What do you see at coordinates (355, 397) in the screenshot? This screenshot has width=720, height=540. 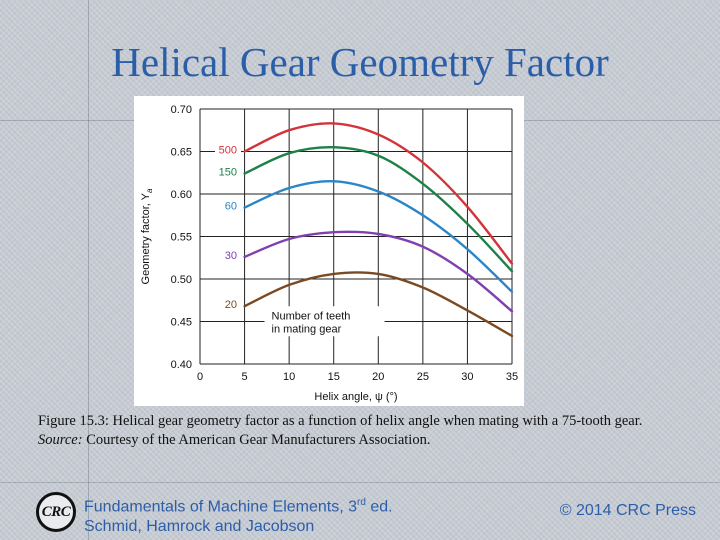 I see `x-axis-label: Helix angle, ψ (°)` at bounding box center [355, 397].